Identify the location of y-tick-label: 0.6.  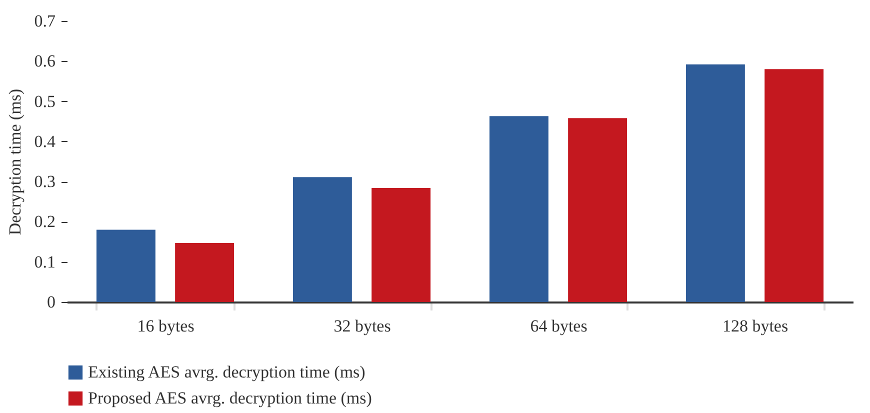
(45, 61).